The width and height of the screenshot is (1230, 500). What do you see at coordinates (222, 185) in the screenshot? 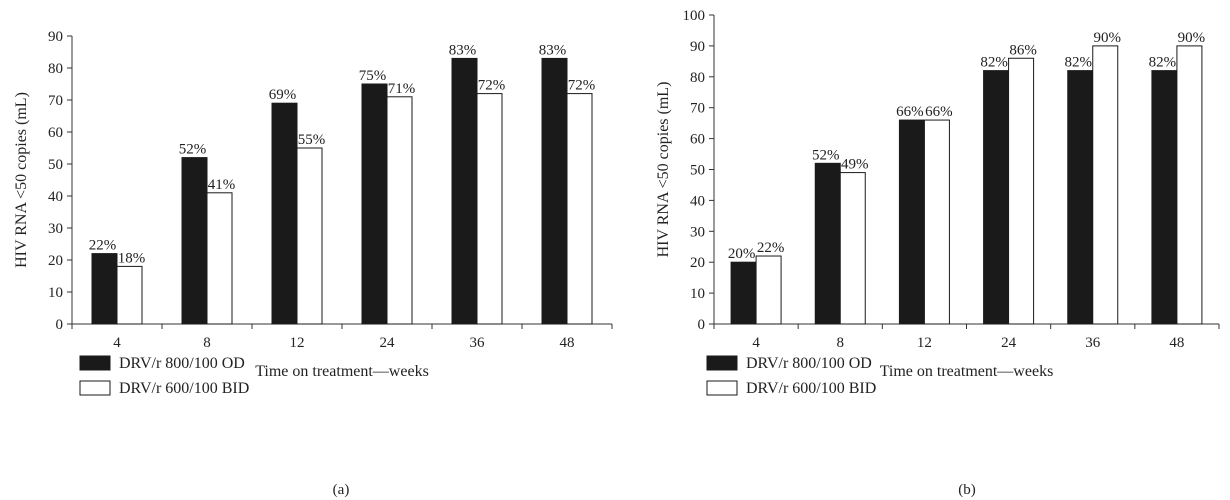
I see `data-label: 41%` at bounding box center [222, 185].